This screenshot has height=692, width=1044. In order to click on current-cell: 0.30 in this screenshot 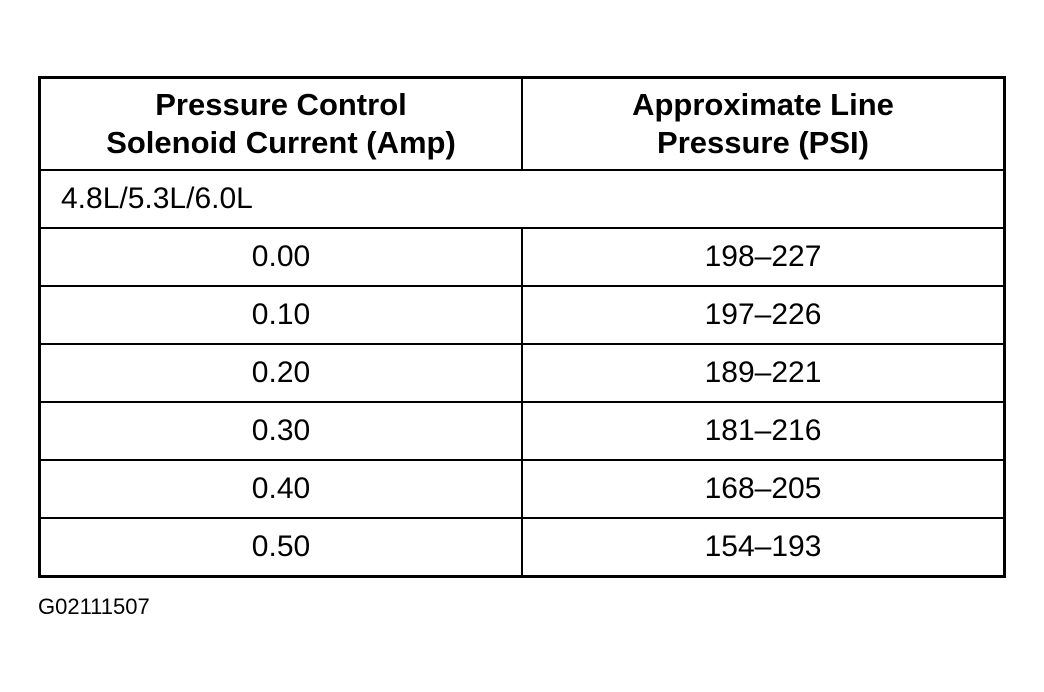, I will do `click(280, 431)`.